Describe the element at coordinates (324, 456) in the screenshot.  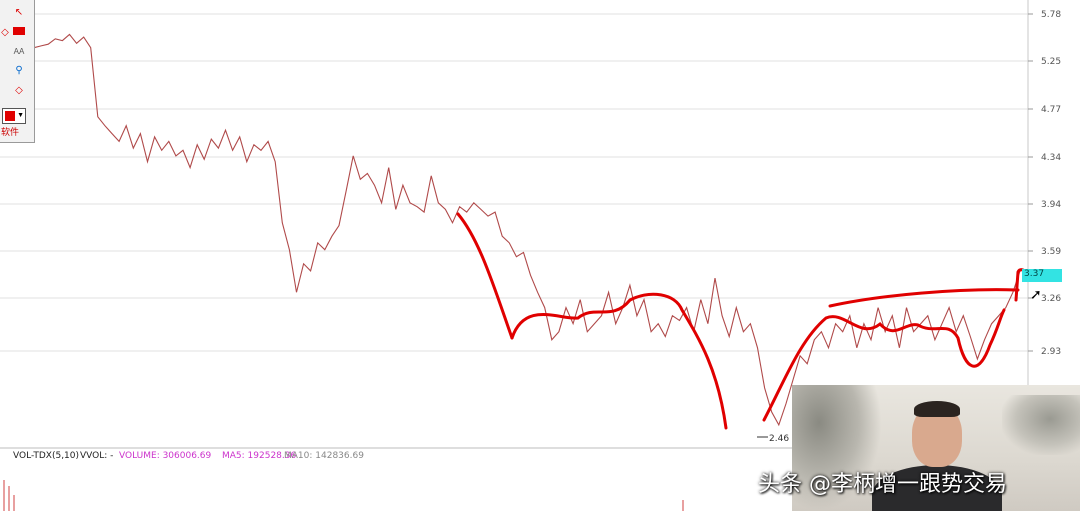
I see `vol-ma10: MA10: 142836.69` at that location.